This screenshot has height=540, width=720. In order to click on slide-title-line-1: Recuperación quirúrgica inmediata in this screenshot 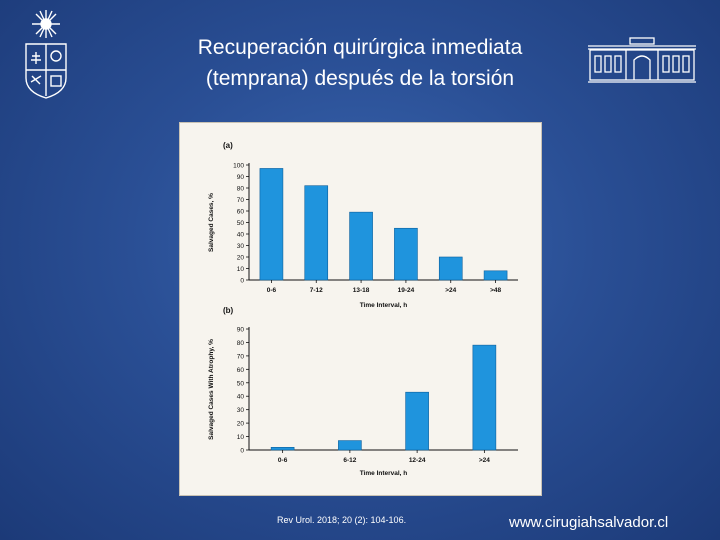, I will do `click(360, 47)`.